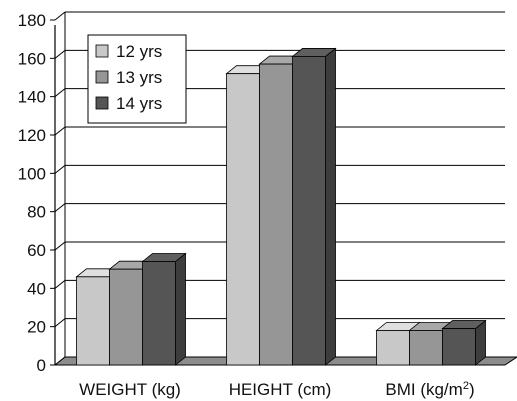 The image size is (517, 401). What do you see at coordinates (130, 389) in the screenshot?
I see `x-category-label: WEIGHT (kg)` at bounding box center [130, 389].